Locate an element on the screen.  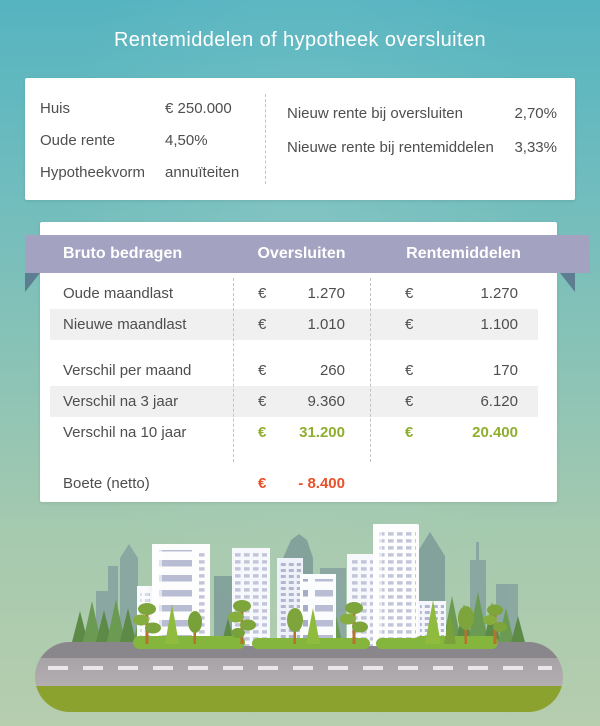
table-row: Oude maandlast € 1.270 € 1.270 is located at coordinates (298, 293).